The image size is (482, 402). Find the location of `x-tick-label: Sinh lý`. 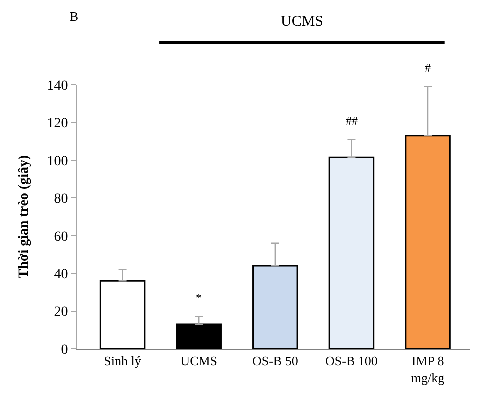

x-tick-label: Sinh lý is located at coordinates (123, 361).